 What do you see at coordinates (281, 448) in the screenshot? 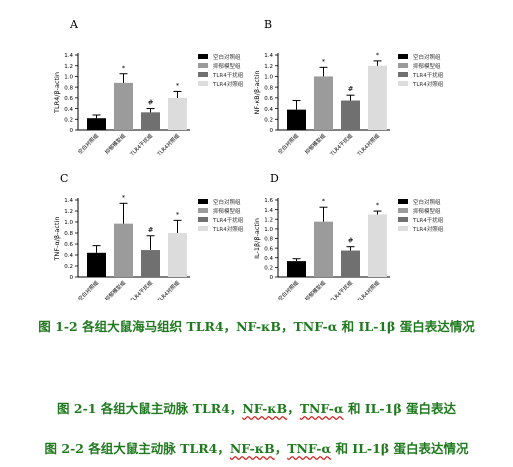
I see `caption-2-2-sep: ，` at bounding box center [281, 448].